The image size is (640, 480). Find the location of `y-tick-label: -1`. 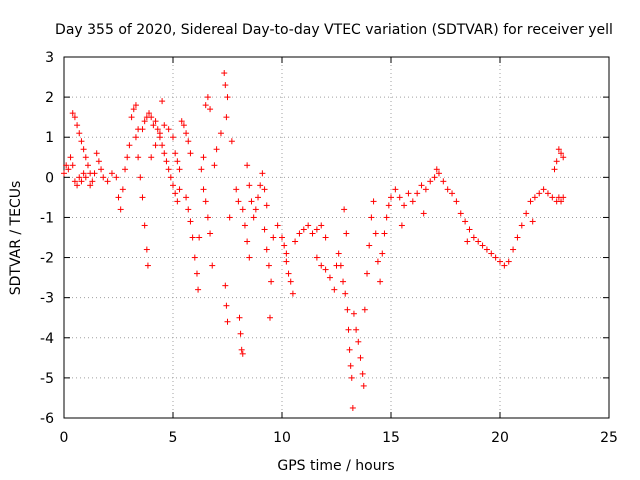

y-tick-label: -1 is located at coordinates (47, 218).